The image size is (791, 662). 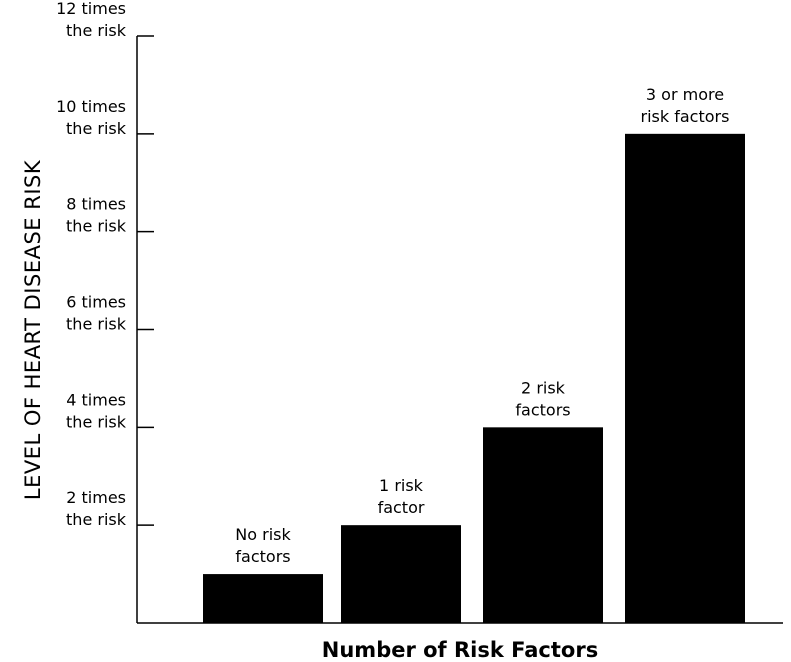 What do you see at coordinates (96, 302) in the screenshot?
I see `y-tick-label-line: 6 times` at bounding box center [96, 302].